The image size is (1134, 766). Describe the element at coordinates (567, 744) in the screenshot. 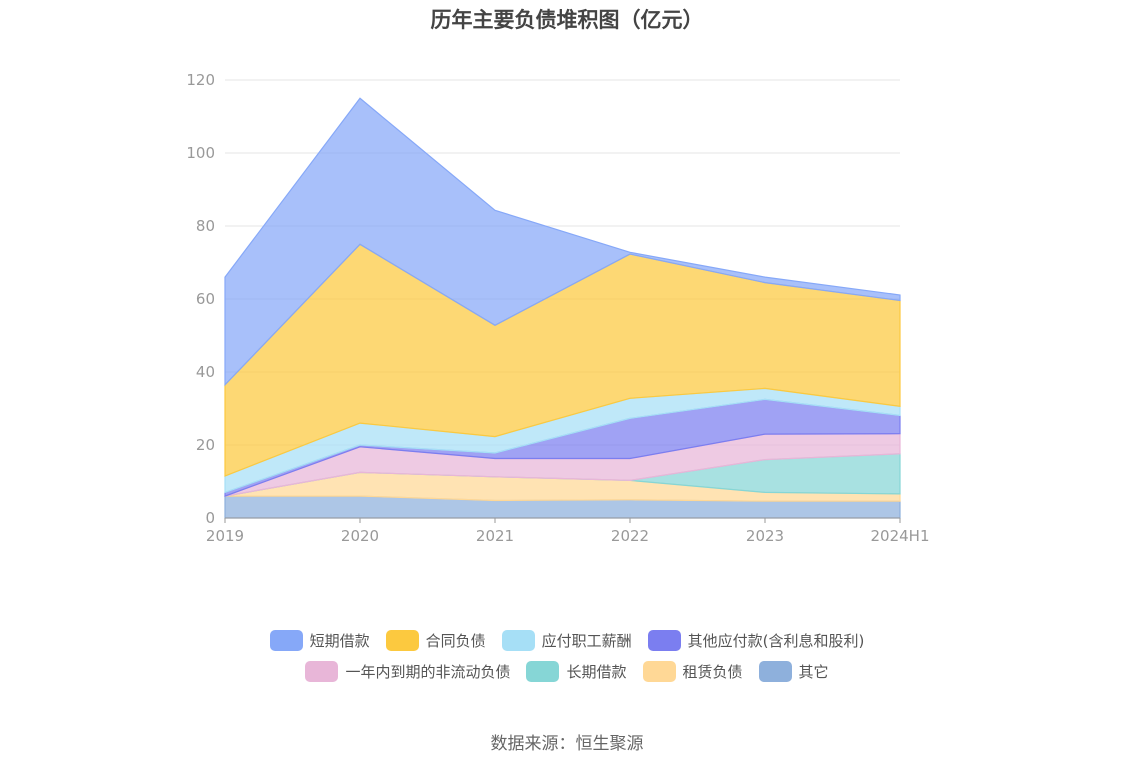

I see `source-note: 数据来源：恒生聚源` at that location.